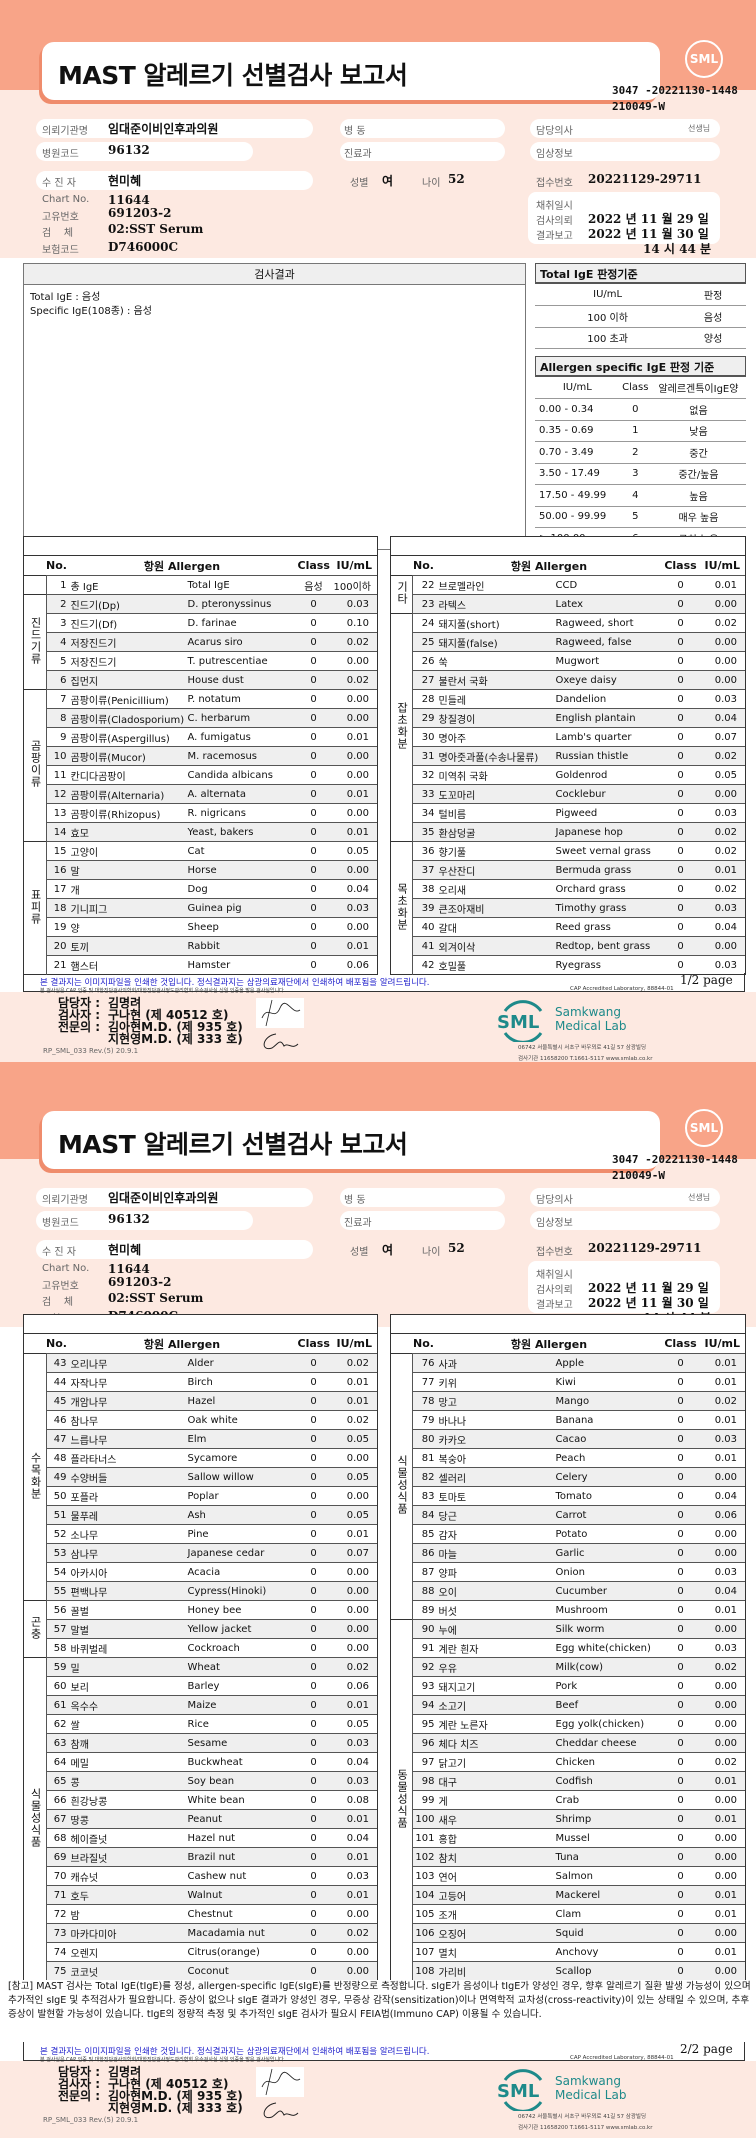  Describe the element at coordinates (201, 1952) in the screenshot. I see `table-row: 74 오렌지 Citrus(orange) 0 0.00` at that location.